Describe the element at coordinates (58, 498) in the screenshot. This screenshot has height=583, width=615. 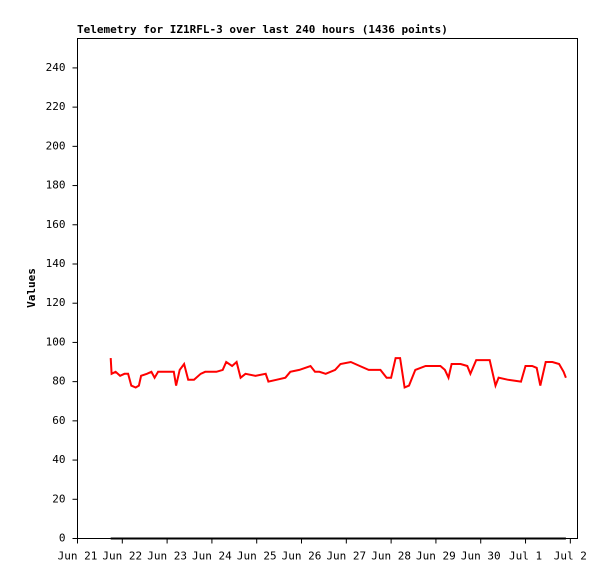
I see `y-tick-label: 20` at that location.